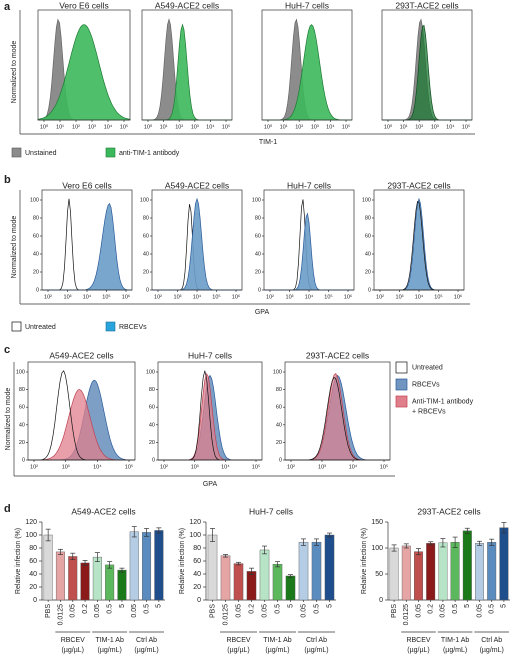 The width and height of the screenshot is (520, 668). What do you see at coordinates (238, 640) in the screenshot?
I see `group-label: RBCEV` at bounding box center [238, 640].